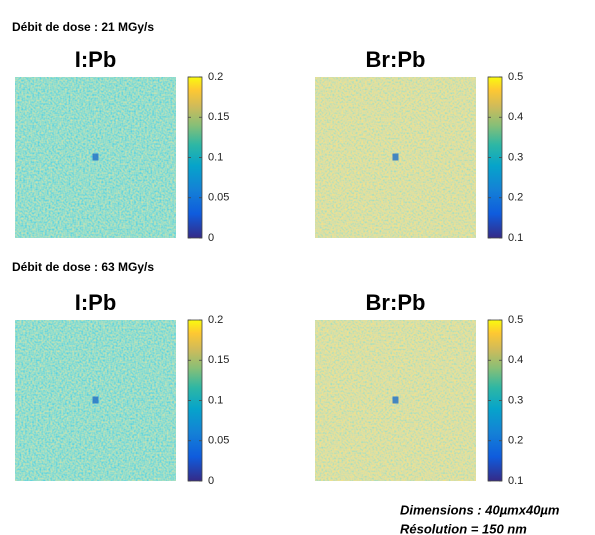  What do you see at coordinates (480, 509) in the screenshot?
I see `footer-line: Dimensions : 40µmx40µm` at bounding box center [480, 509].